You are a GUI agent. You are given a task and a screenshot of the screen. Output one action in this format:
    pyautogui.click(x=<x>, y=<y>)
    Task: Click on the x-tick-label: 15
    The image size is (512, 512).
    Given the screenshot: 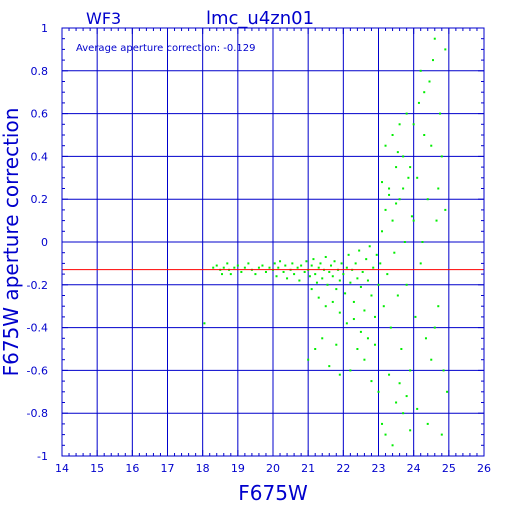 What is the action you would take?
    pyautogui.click(x=97, y=468)
    